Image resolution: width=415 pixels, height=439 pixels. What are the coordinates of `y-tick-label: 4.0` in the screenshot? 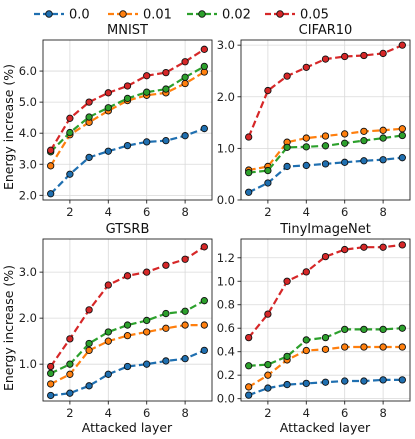 It's located at (28, 133).